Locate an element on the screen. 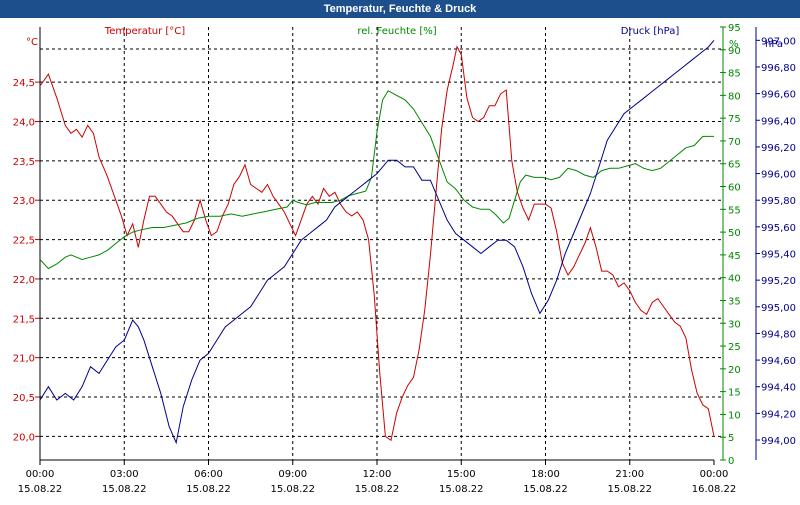 This screenshot has width=800, height=505. x-tick-time-label: 12:00 is located at coordinates (377, 474).